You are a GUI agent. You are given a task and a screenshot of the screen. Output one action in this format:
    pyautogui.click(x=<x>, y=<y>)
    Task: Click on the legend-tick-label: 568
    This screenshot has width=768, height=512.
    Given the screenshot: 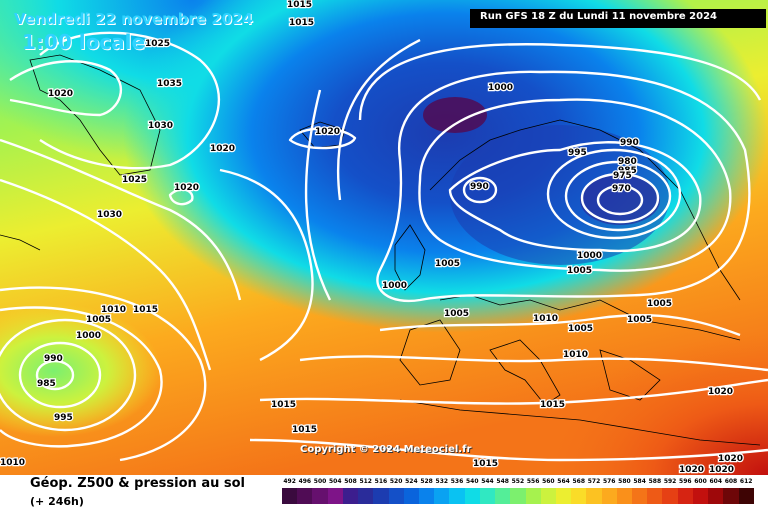 What is the action you would take?
    pyautogui.click(x=579, y=481)
    